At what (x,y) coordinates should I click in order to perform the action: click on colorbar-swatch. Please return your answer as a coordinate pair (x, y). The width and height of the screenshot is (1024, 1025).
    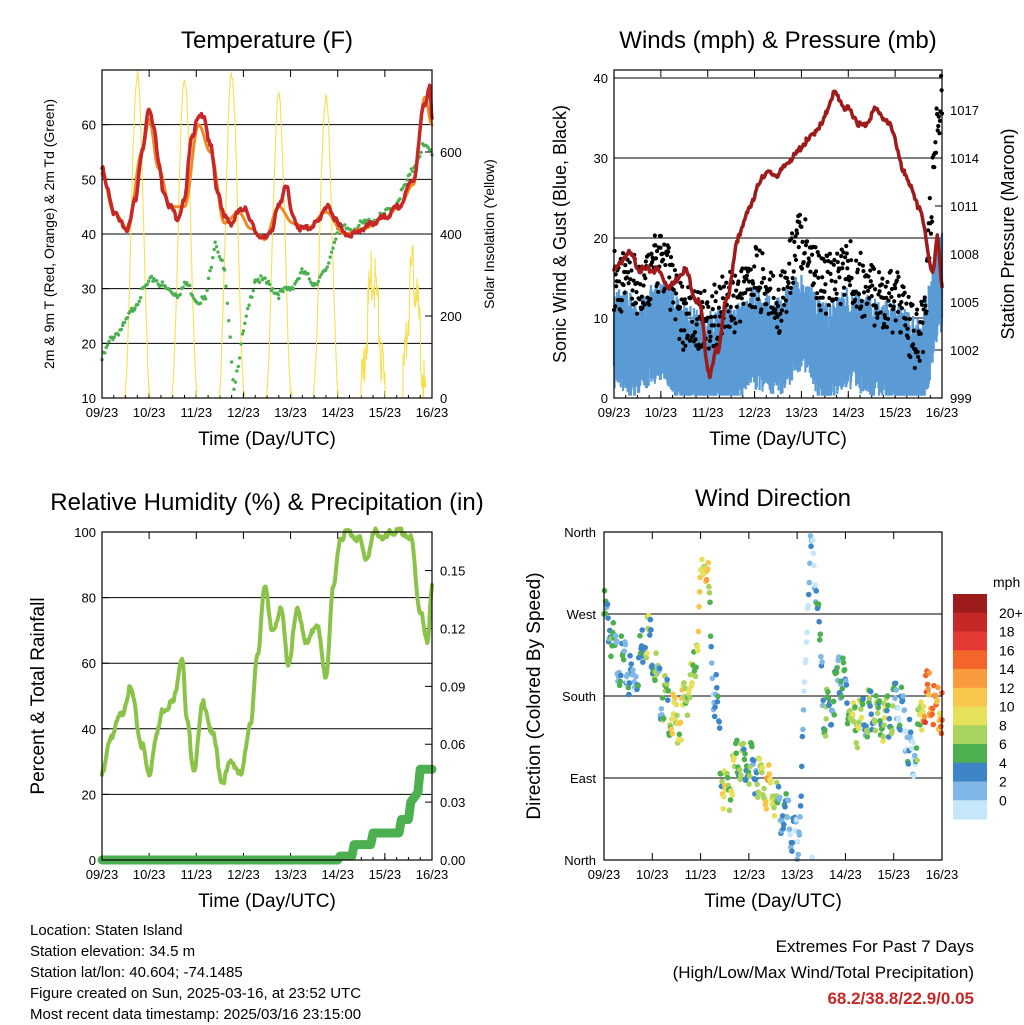
    Looking at the image, I should click on (970, 735).